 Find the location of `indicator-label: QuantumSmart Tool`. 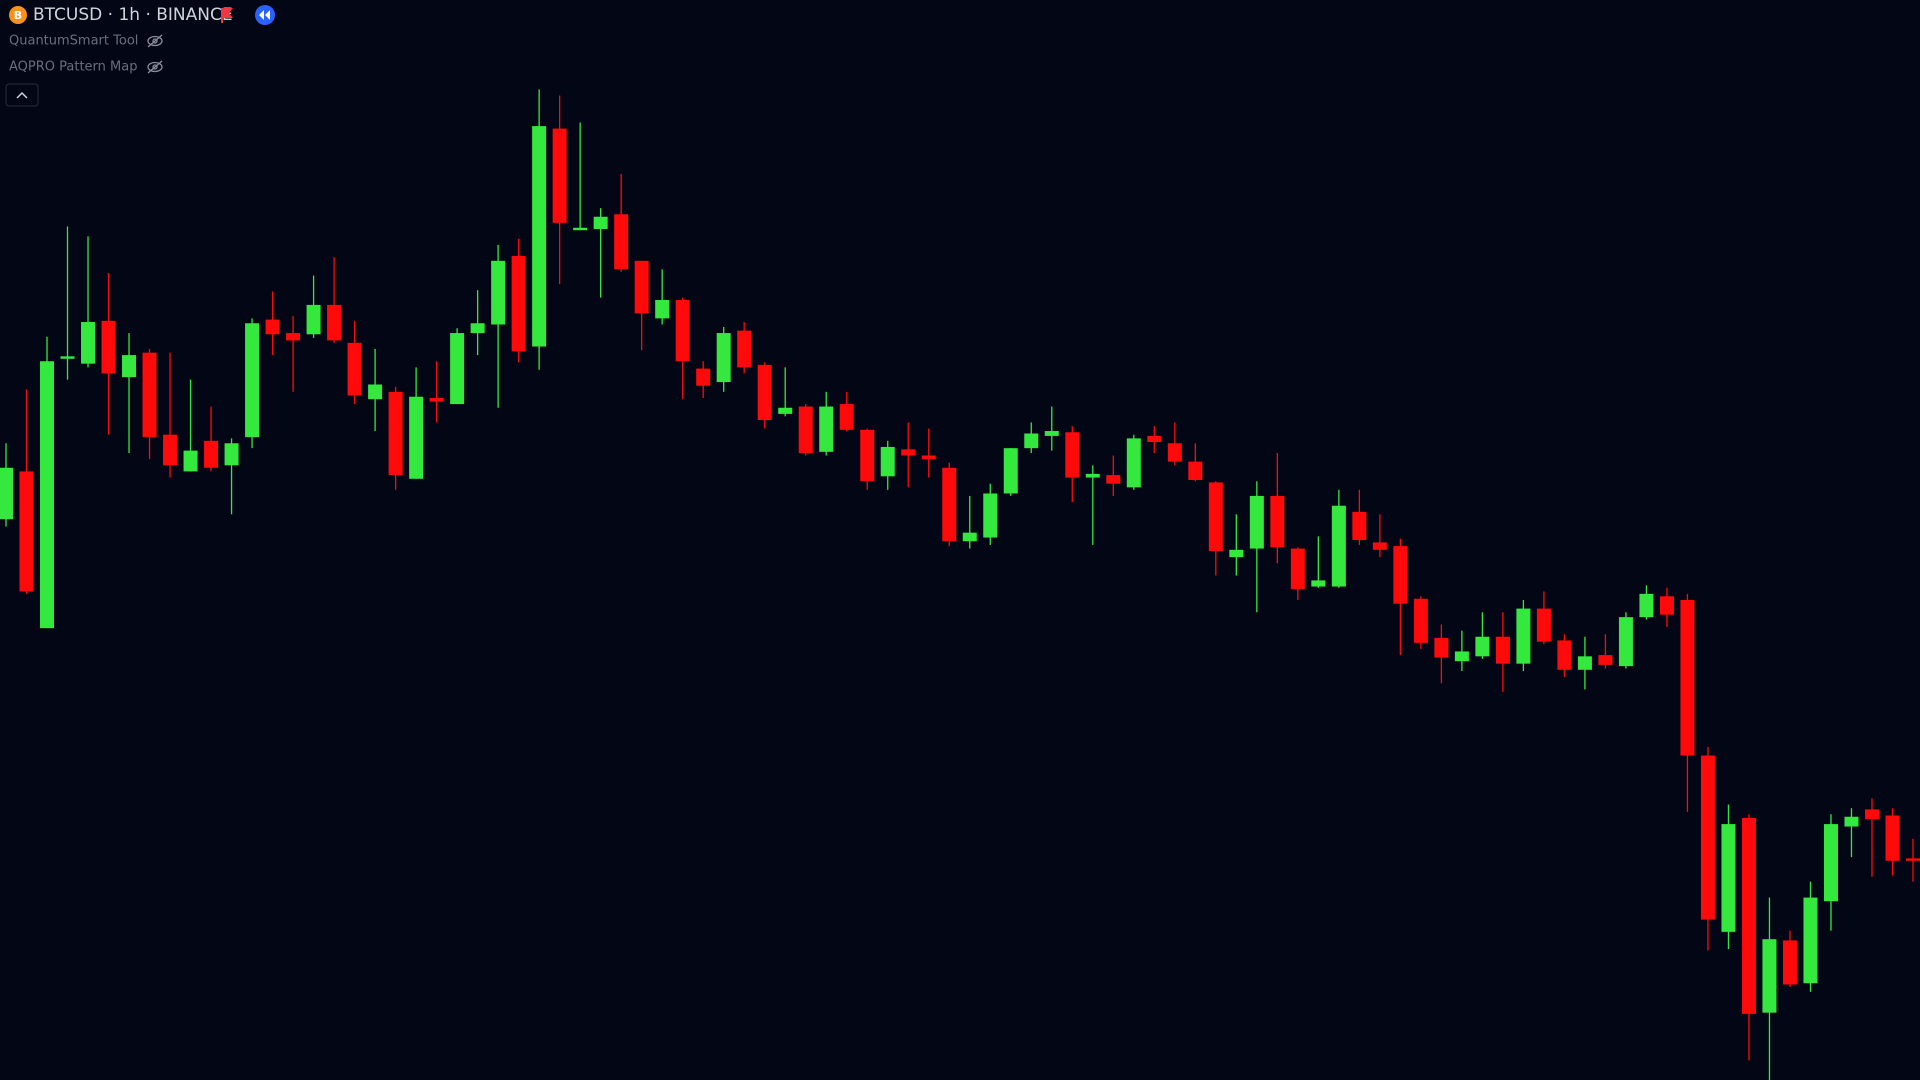

indicator-label: QuantumSmart Tool is located at coordinates (73, 41).